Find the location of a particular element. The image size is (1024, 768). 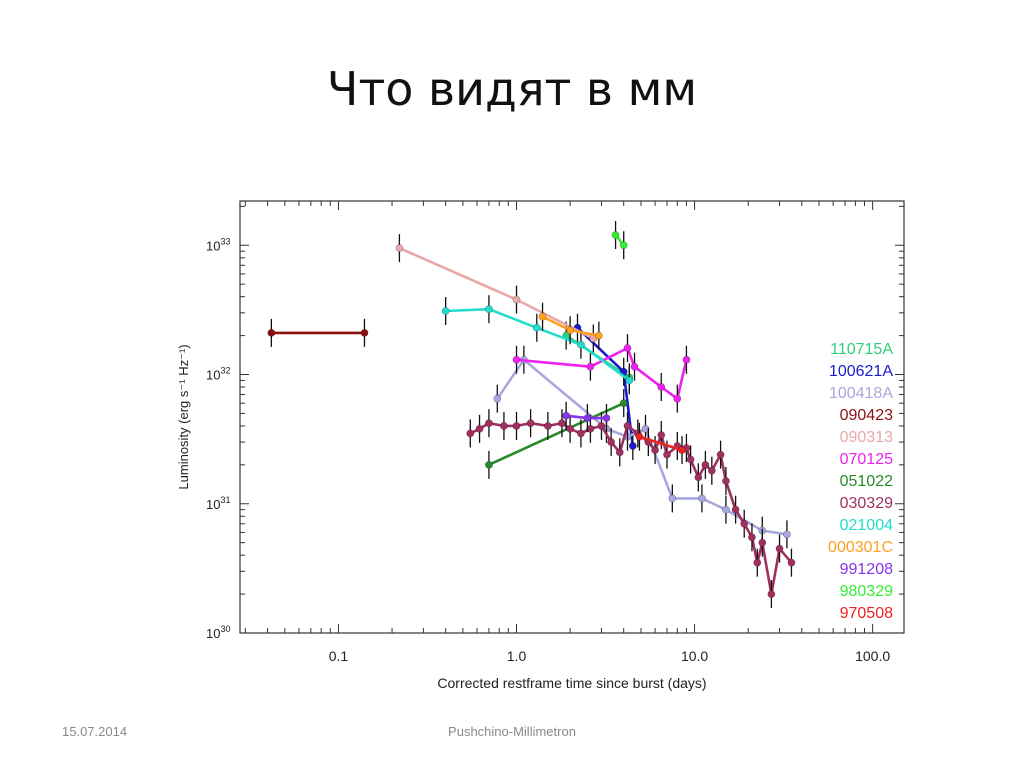

legend-entry: 021004 is located at coordinates (866, 525).